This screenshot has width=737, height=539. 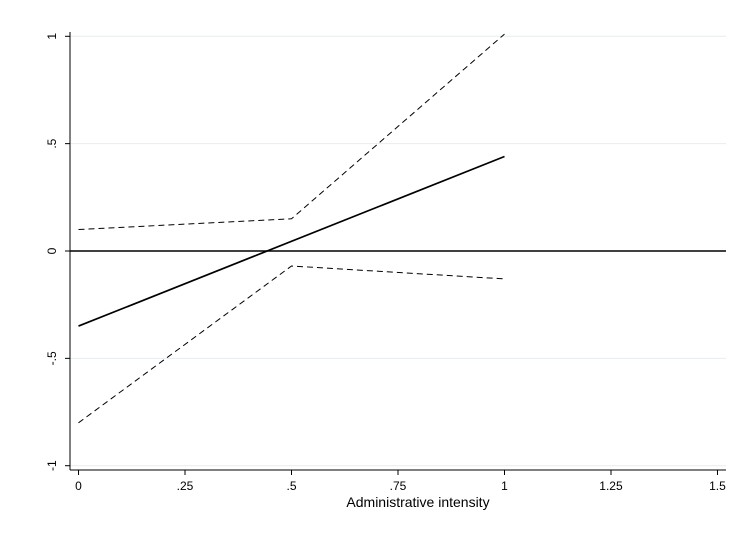 I want to click on x-axis-title: Administrative intensity, so click(x=417, y=502).